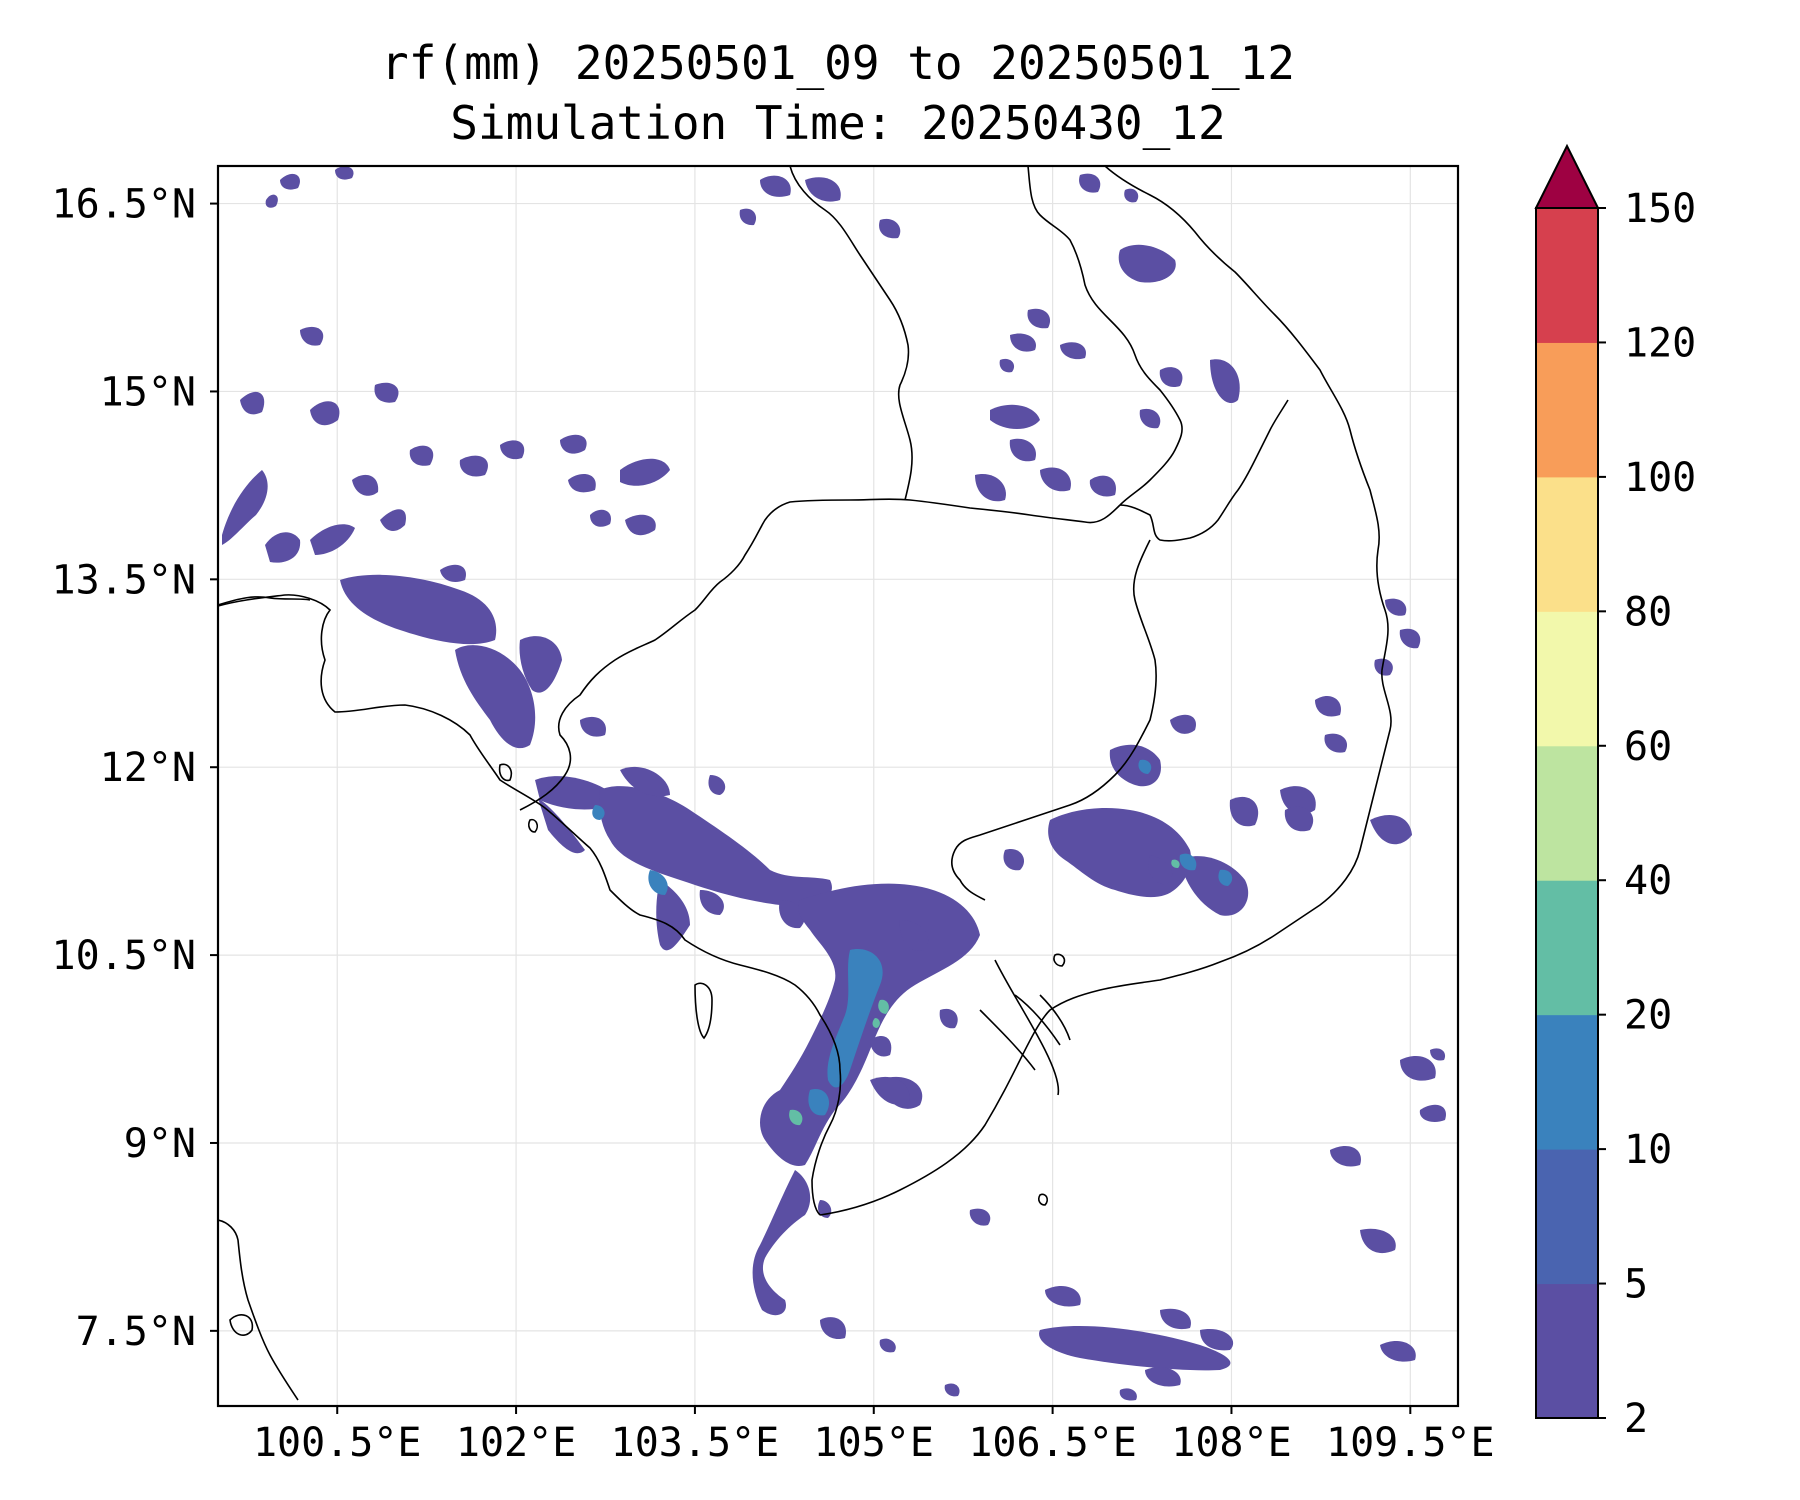 This screenshot has width=1800, height=1500. I want to click on lat-tick-label: 10.5°N, so click(124, 956).